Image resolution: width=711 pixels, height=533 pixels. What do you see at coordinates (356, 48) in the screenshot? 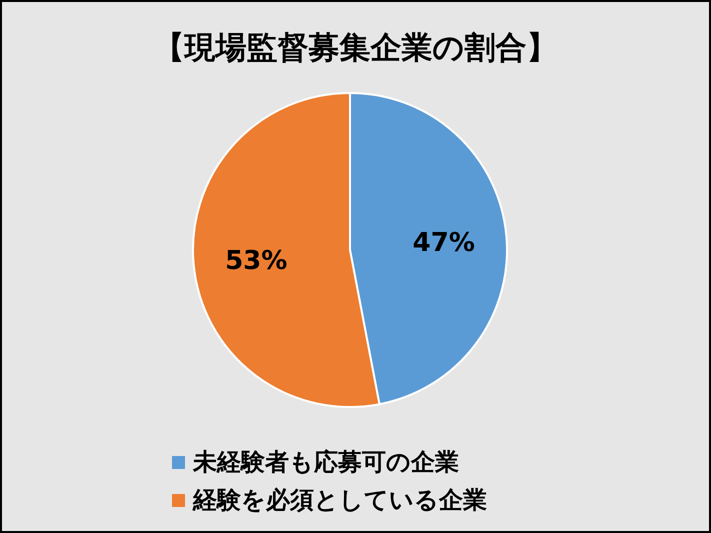
I see `chart-title: 【現場監督募集企業の割合】` at bounding box center [356, 48].